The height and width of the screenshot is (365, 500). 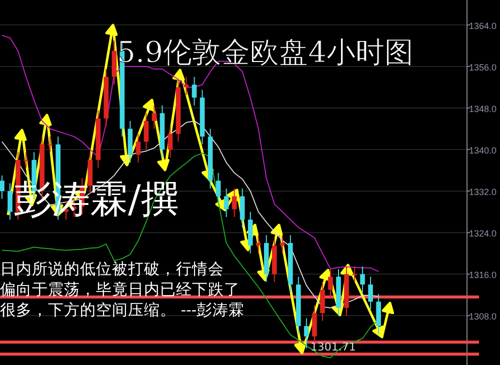 I want to click on y-tick-label: 1348.0, so click(x=483, y=109).